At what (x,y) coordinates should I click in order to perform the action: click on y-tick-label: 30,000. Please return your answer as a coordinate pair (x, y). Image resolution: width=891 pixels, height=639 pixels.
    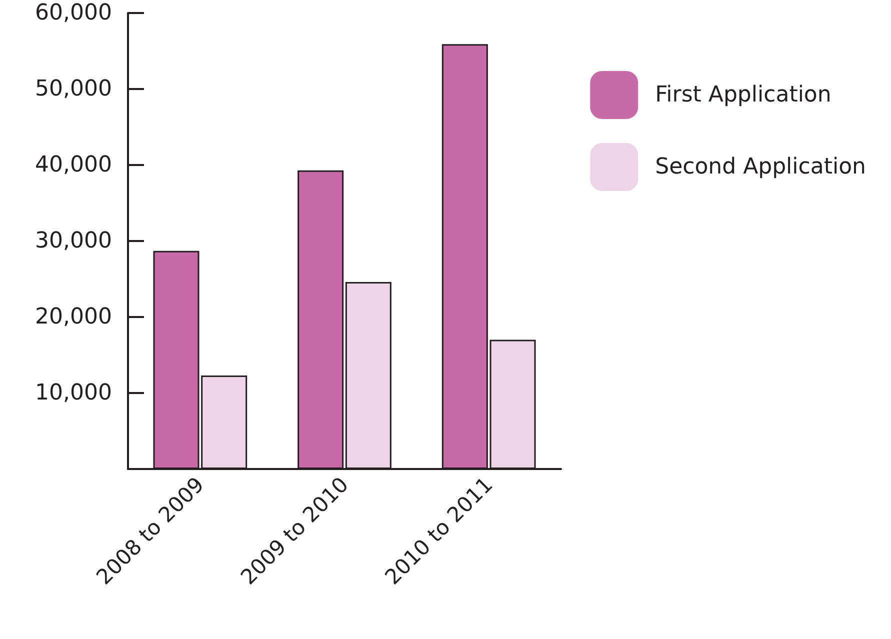
    Looking at the image, I should click on (73, 241).